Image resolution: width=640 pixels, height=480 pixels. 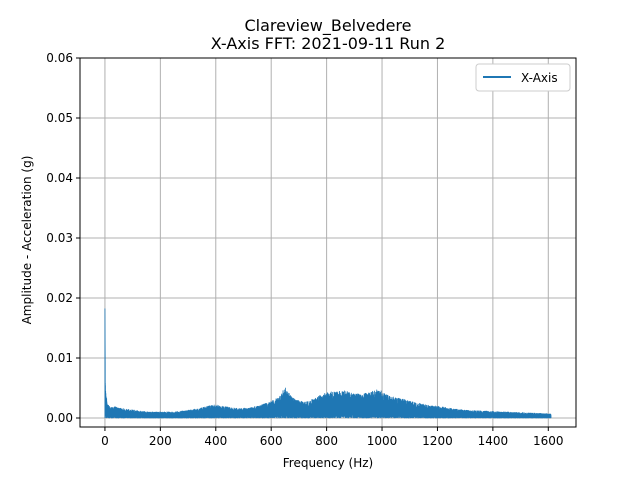 What do you see at coordinates (271, 441) in the screenshot?
I see `x-tick-label: 600` at bounding box center [271, 441].